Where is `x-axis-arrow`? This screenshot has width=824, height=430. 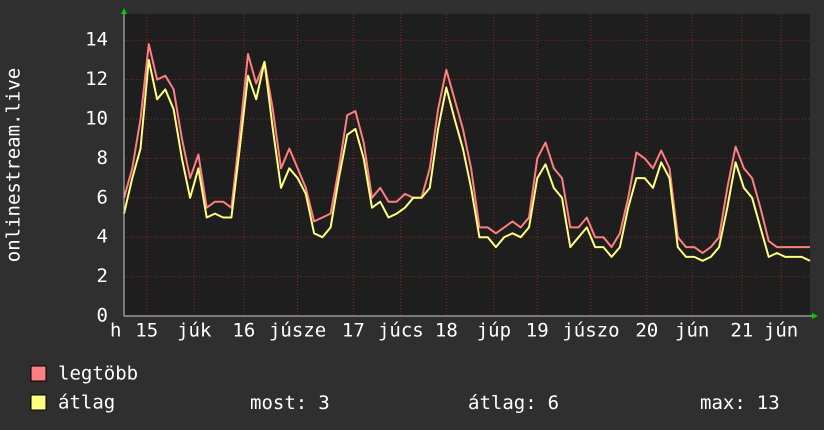
x-axis-arrow is located at coordinates (815, 316).